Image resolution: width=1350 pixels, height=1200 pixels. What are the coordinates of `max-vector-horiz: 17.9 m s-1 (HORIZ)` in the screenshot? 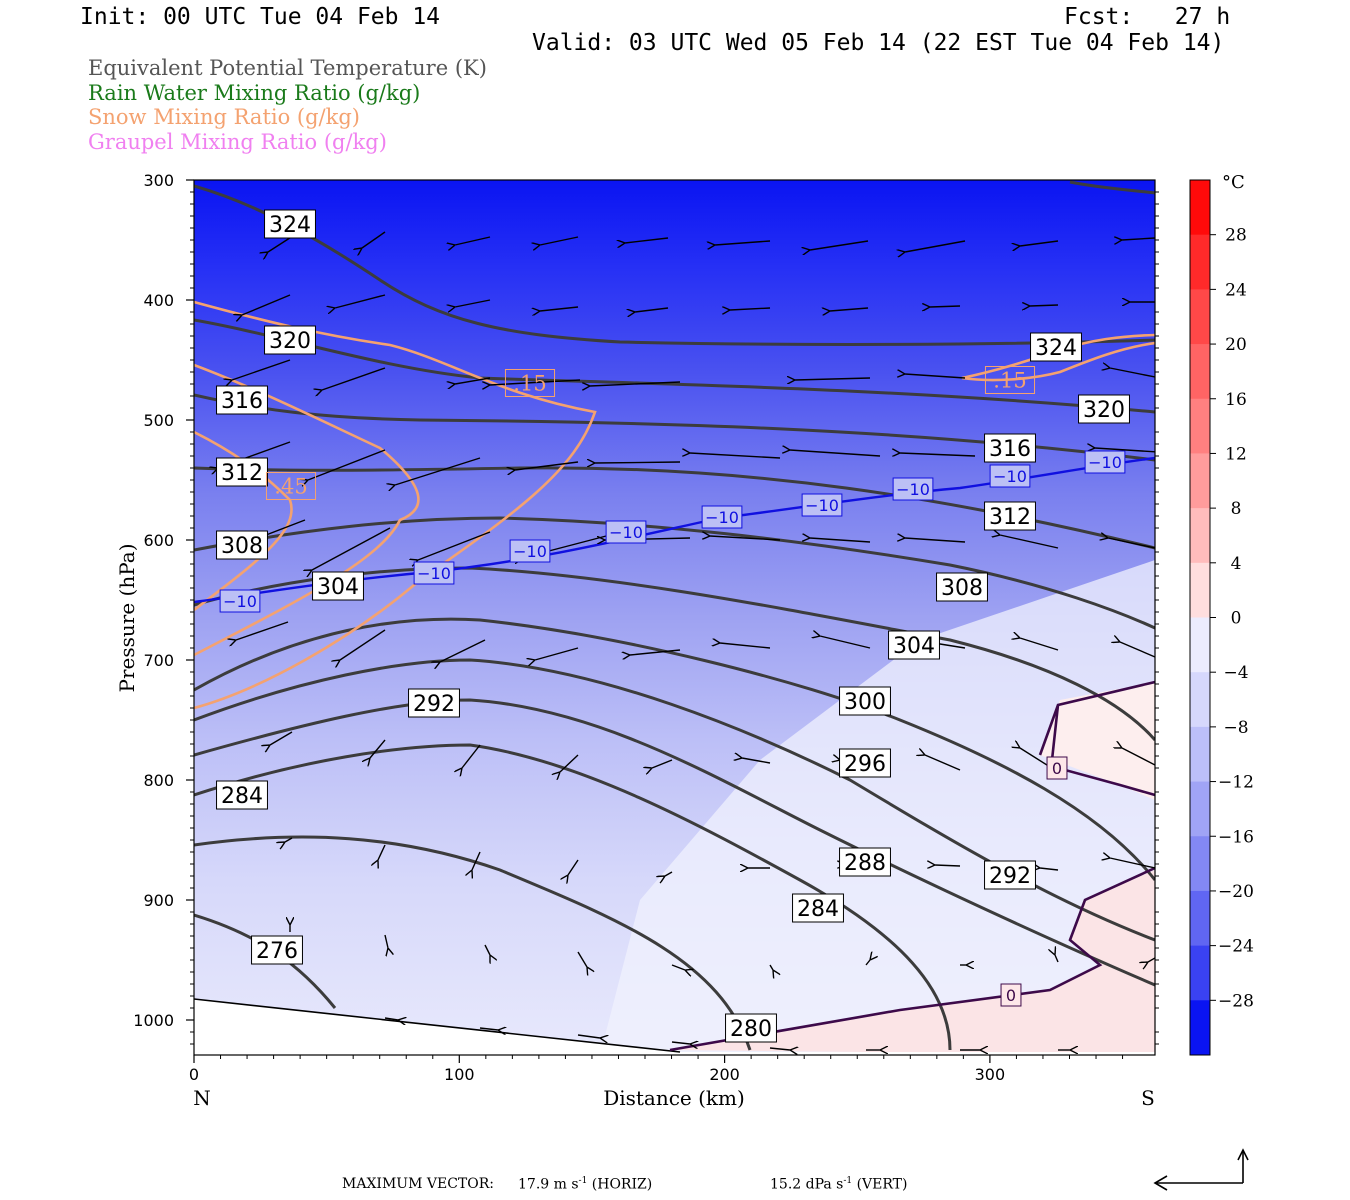 It's located at (585, 1184).